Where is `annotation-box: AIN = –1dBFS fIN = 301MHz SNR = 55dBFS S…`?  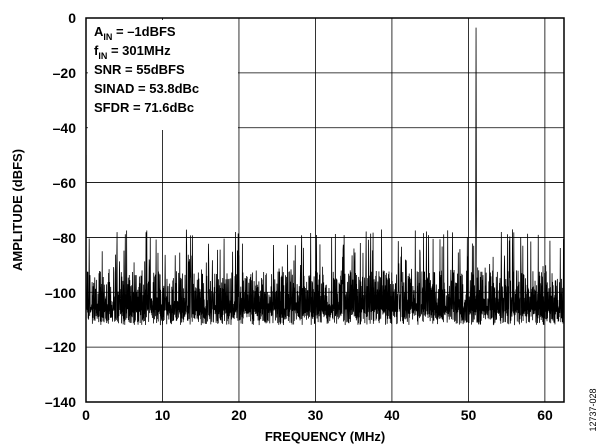 annotation-box: AIN = –1dBFS fIN = 301MHz SNR = 55dBFS S… is located at coordinates (163, 75).